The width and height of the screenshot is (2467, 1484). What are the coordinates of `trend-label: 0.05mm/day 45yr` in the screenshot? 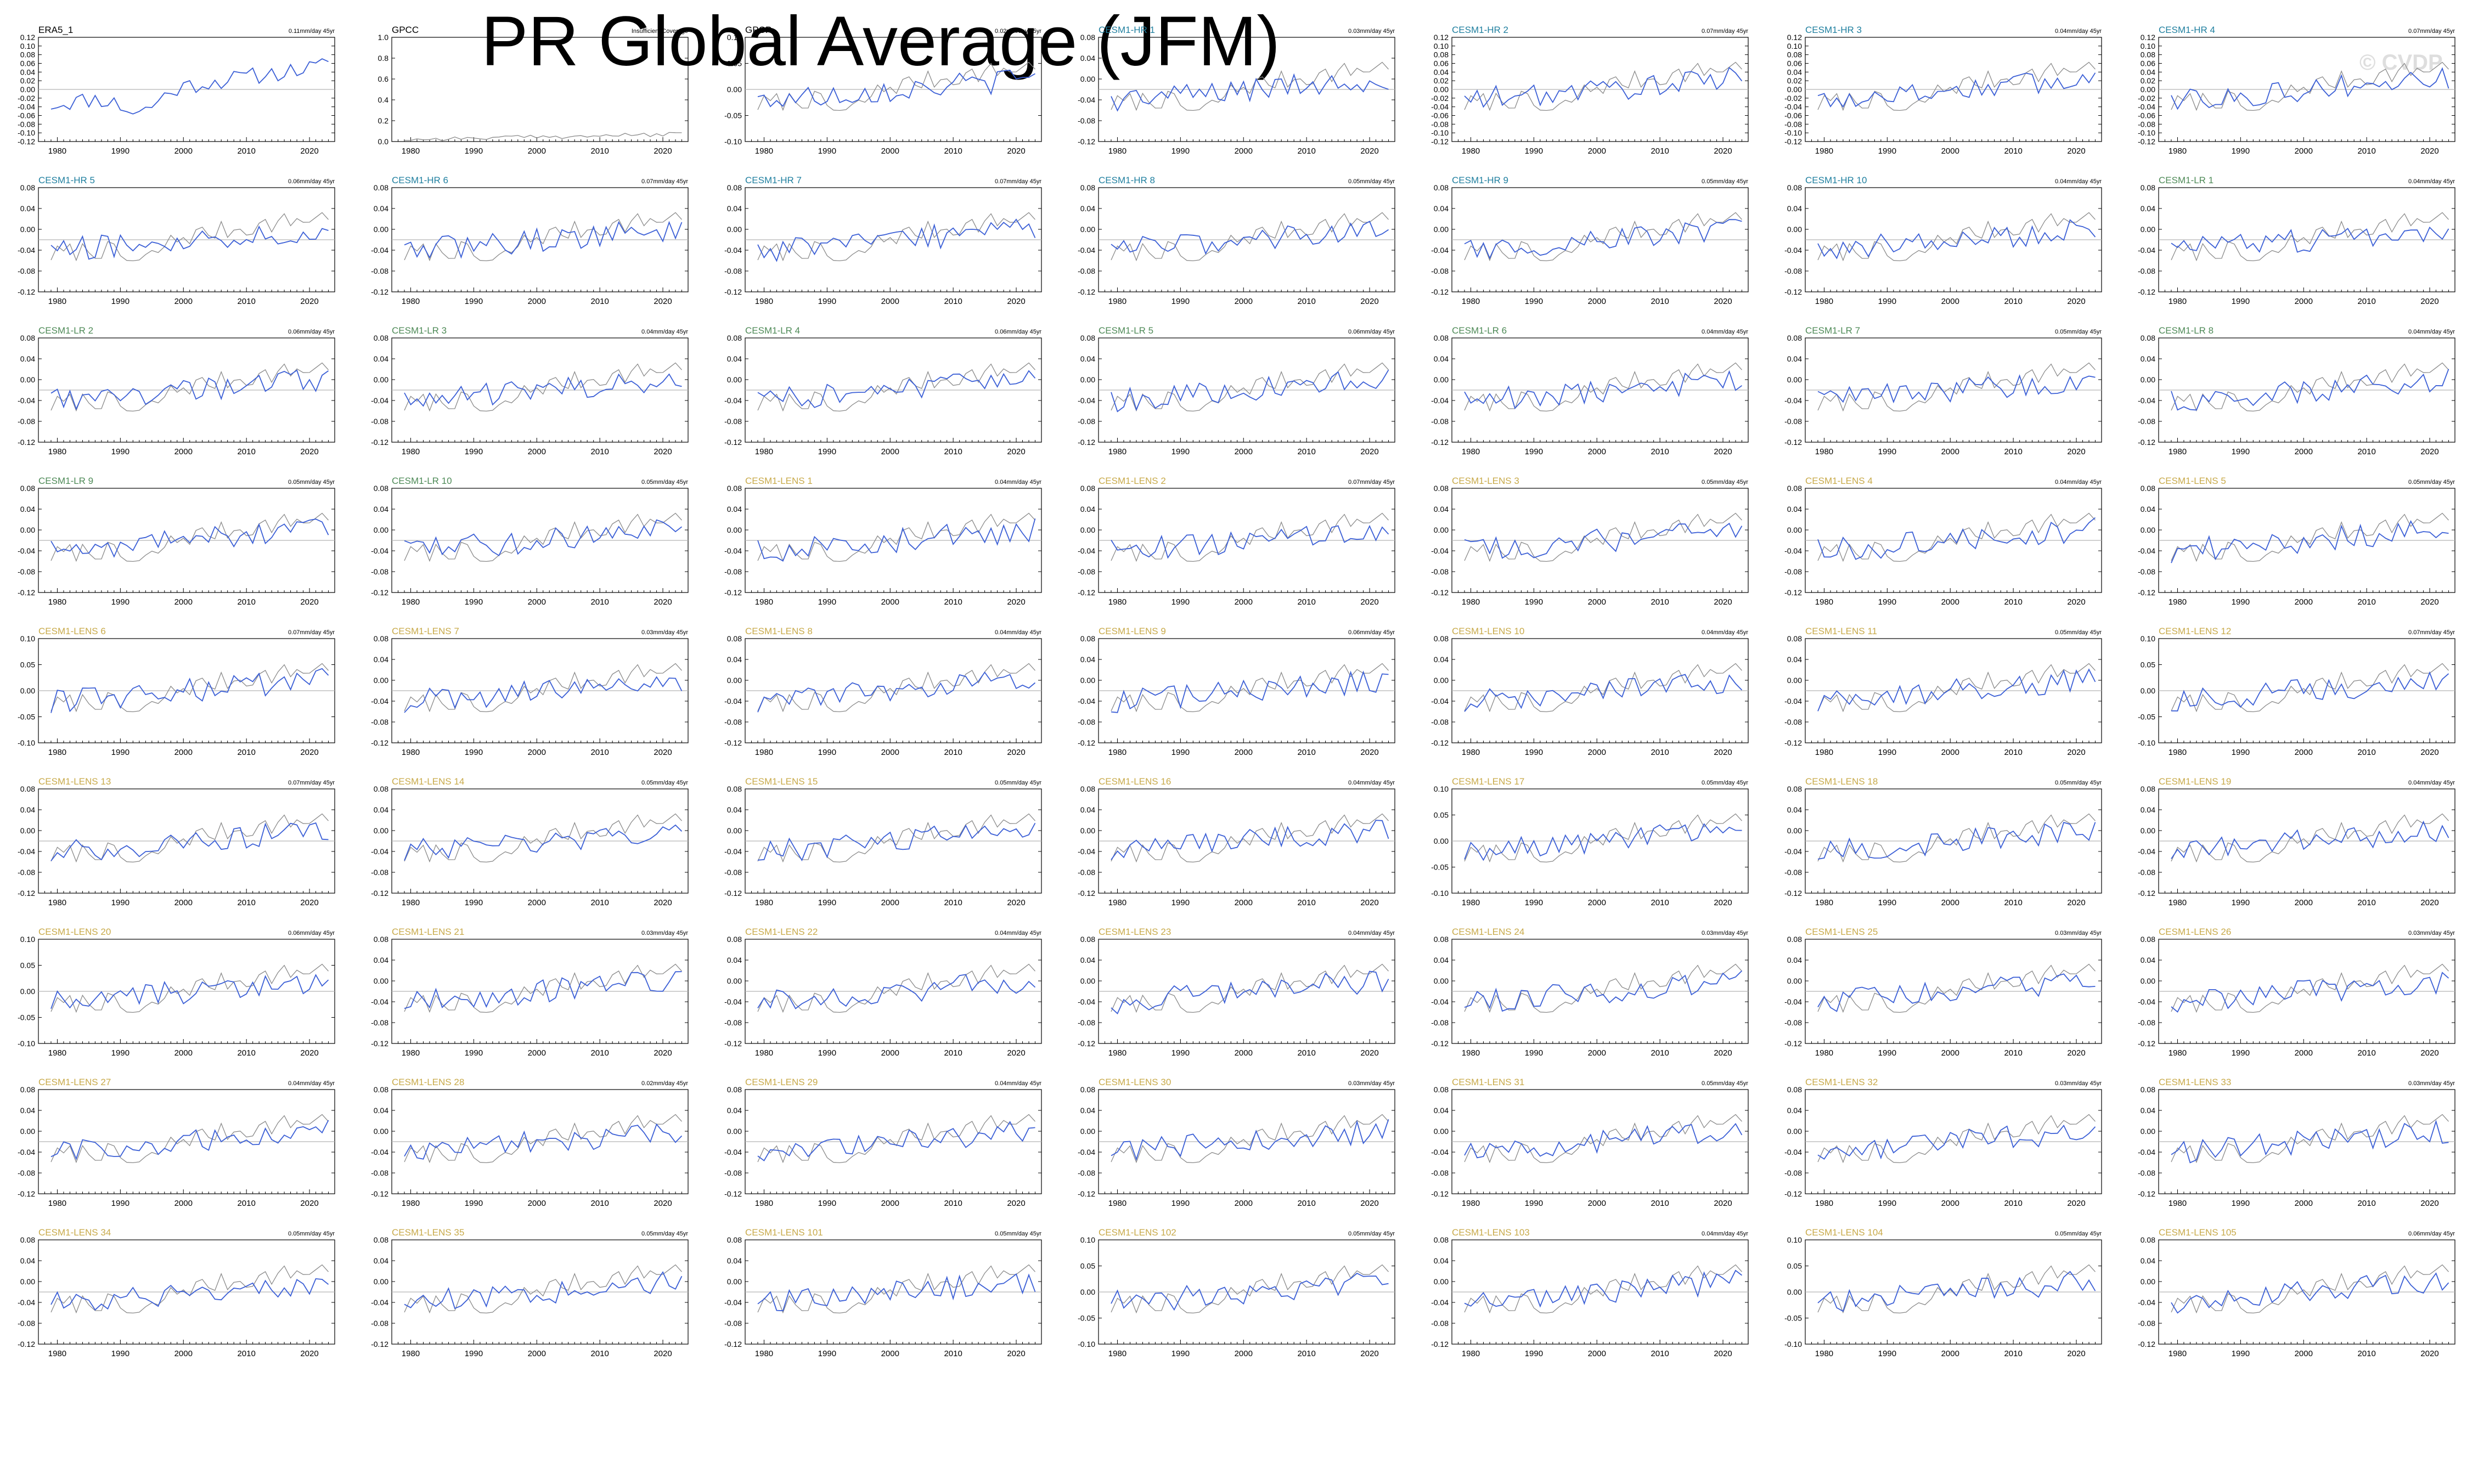 It's located at (1018, 1234).